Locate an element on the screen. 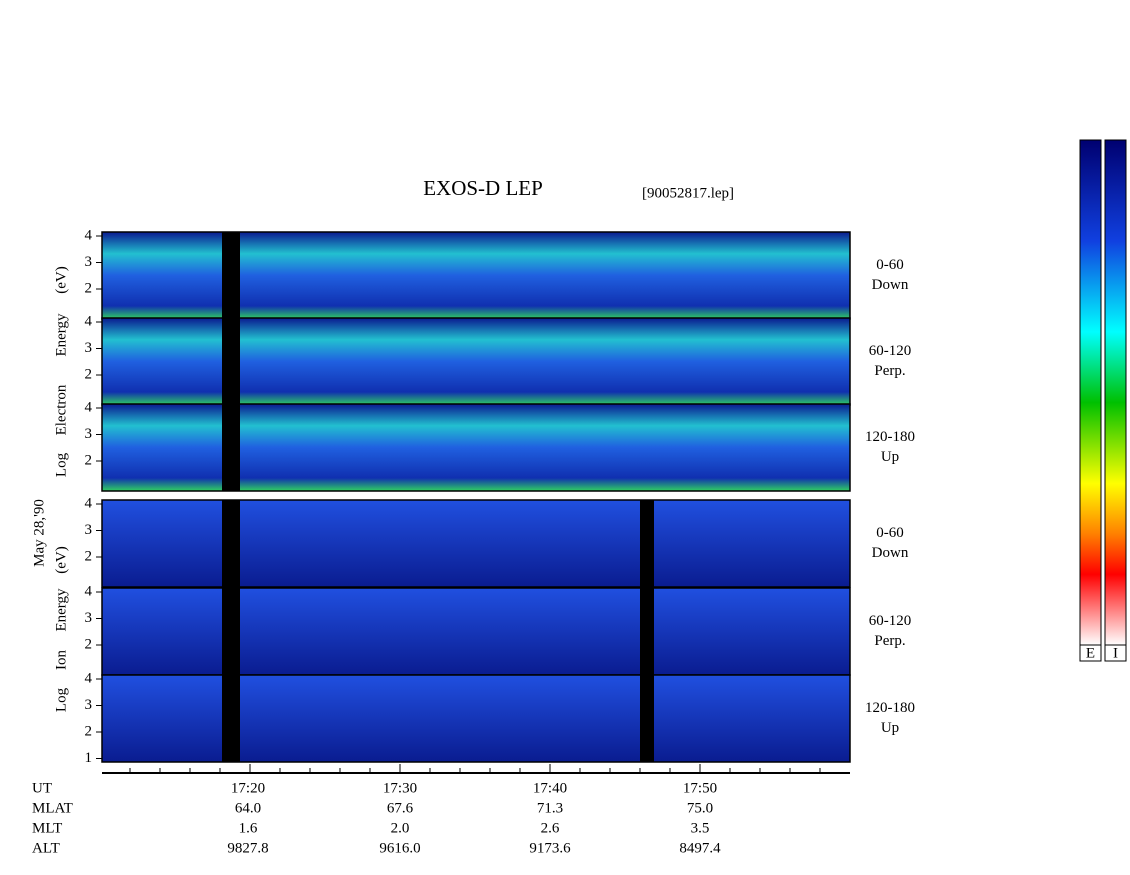 The image size is (1130, 875). orbit-row-name: ALT is located at coordinates (46, 848).